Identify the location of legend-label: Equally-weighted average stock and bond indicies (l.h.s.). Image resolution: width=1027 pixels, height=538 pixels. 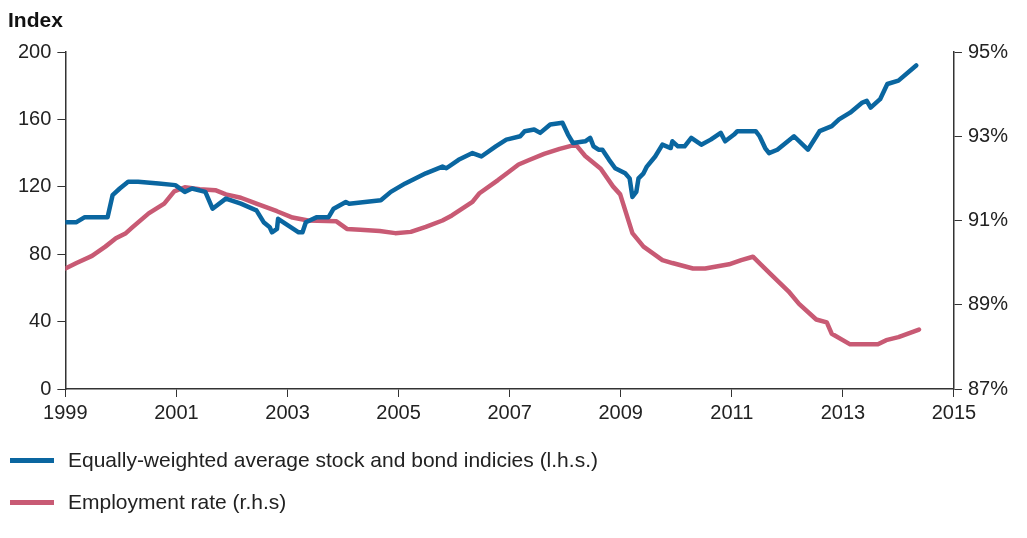
(333, 460).